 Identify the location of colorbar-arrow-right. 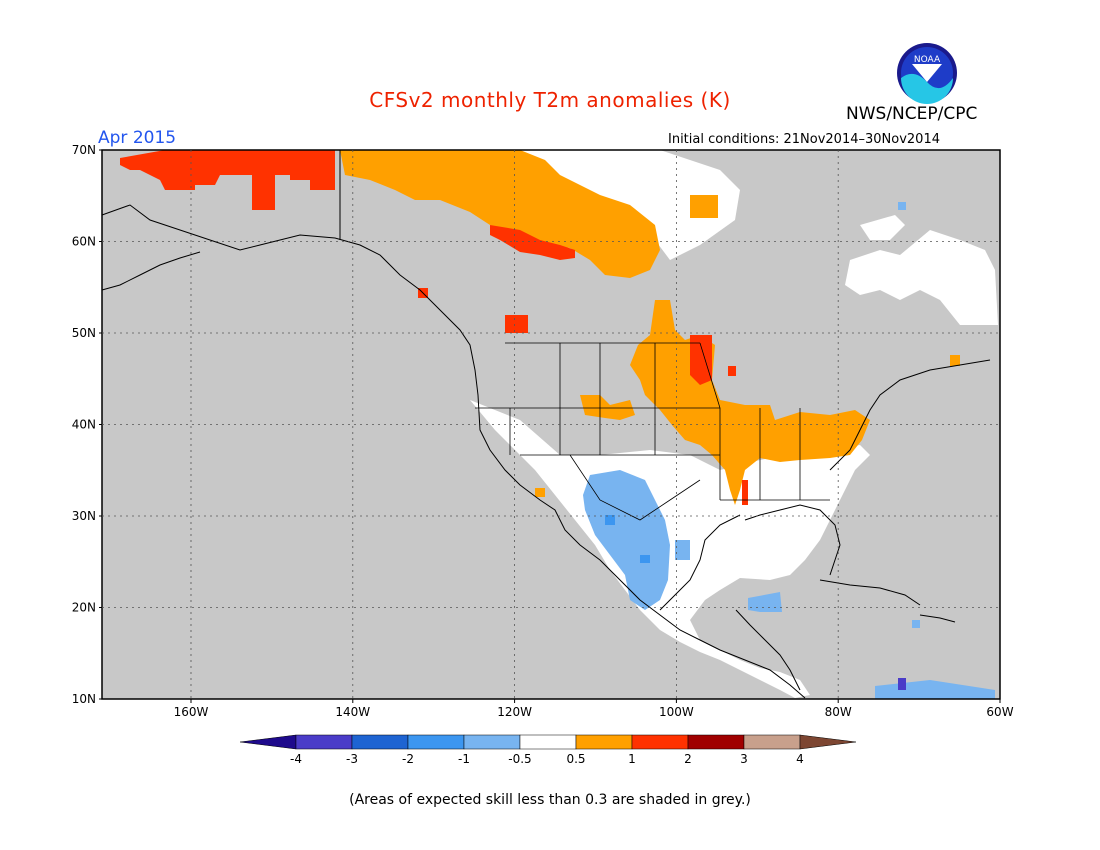
(828, 742).